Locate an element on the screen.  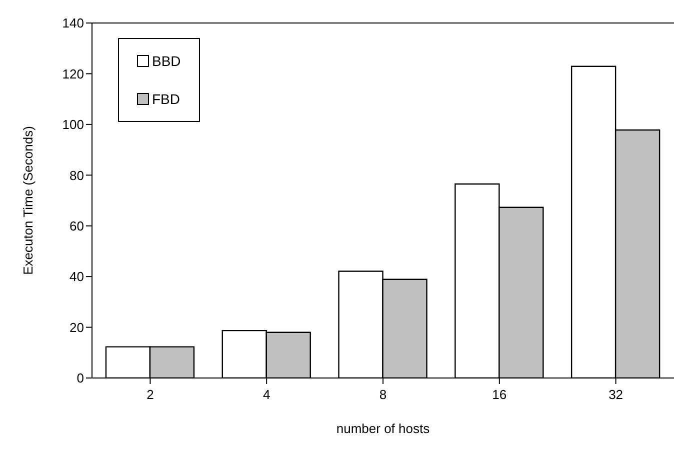
x-tick-label: 32 is located at coordinates (616, 394).